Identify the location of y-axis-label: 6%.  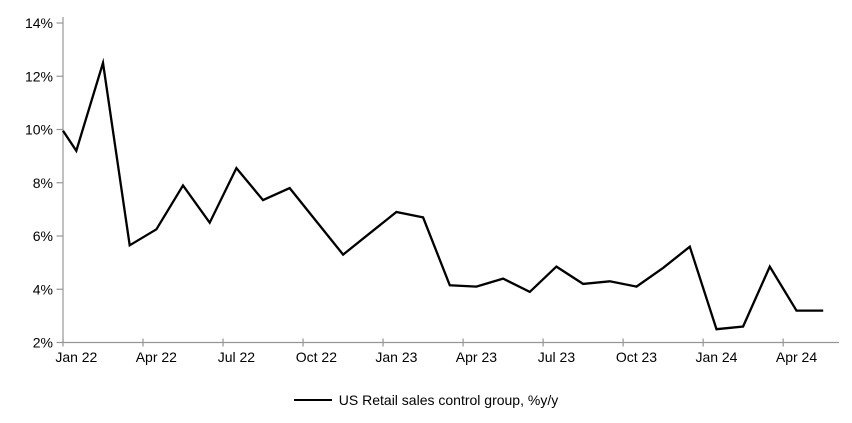
(43, 236).